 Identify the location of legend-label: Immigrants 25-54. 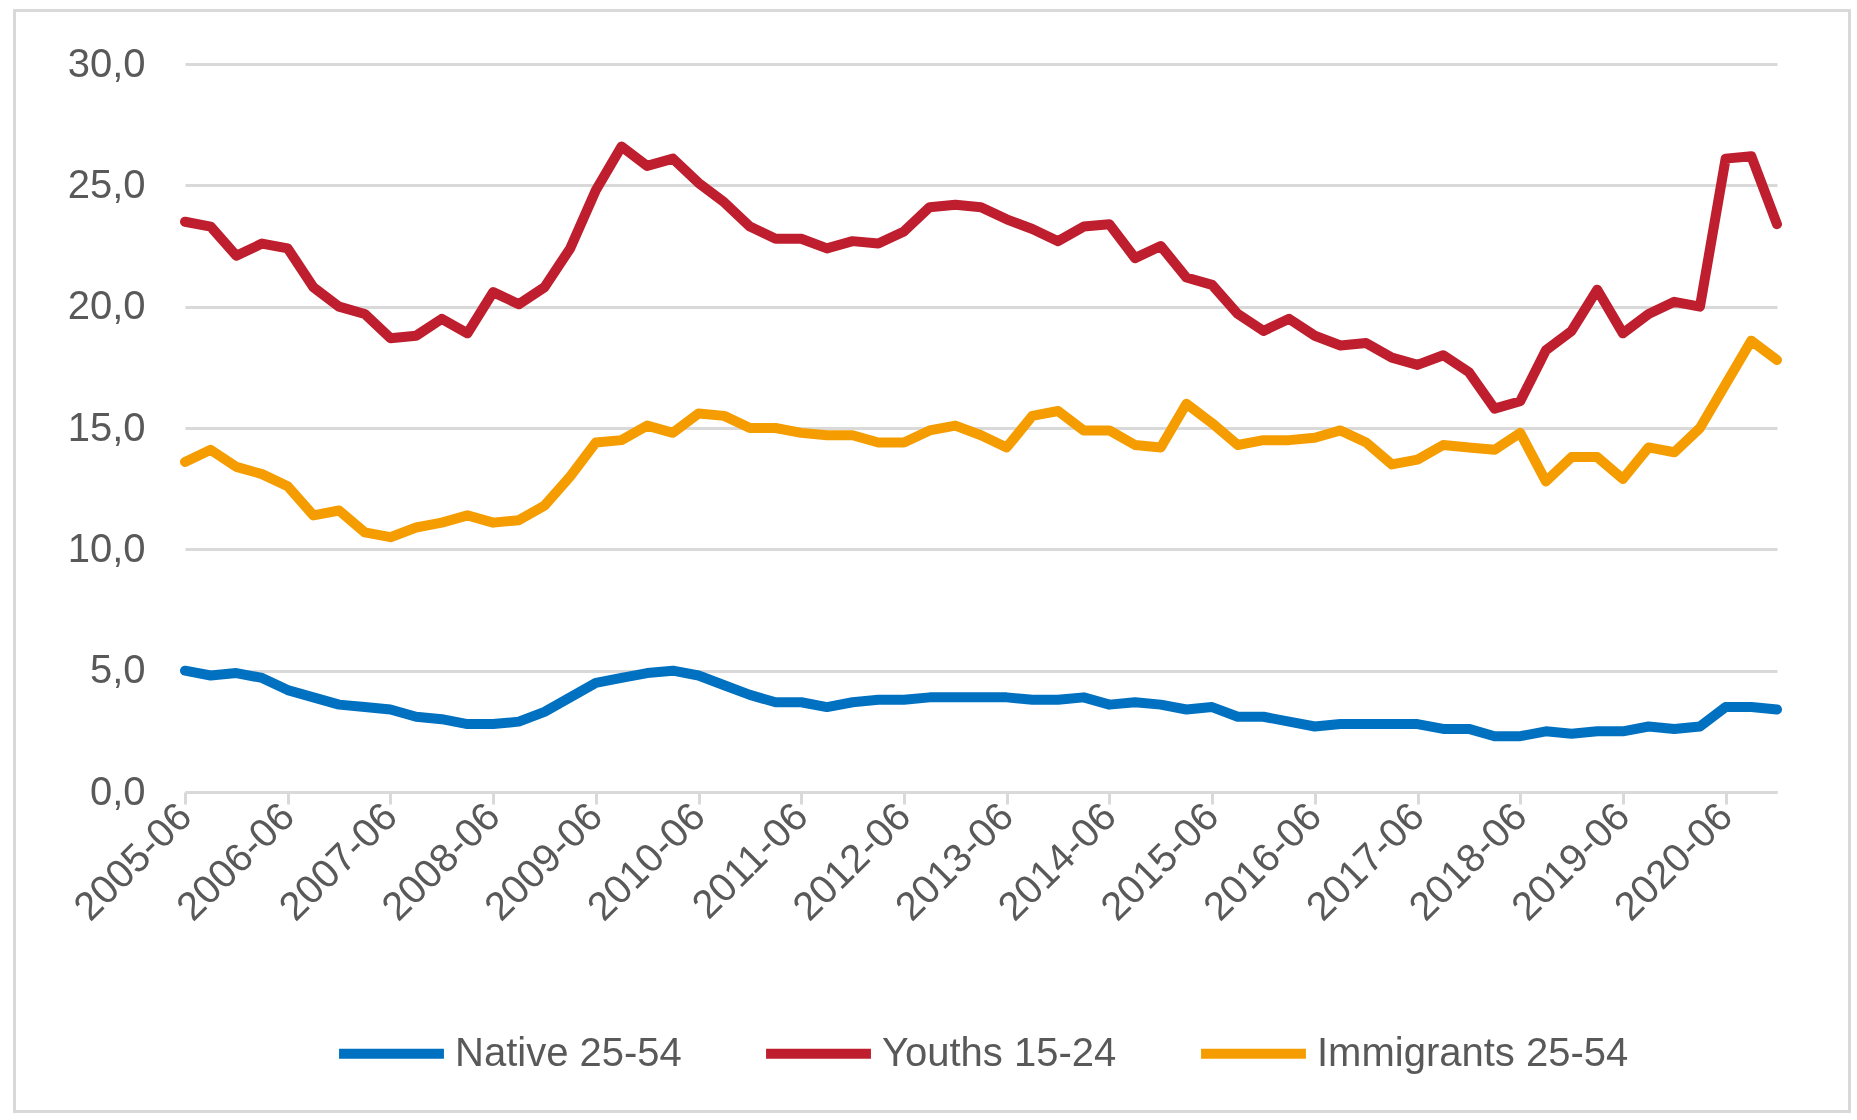
(1473, 1051).